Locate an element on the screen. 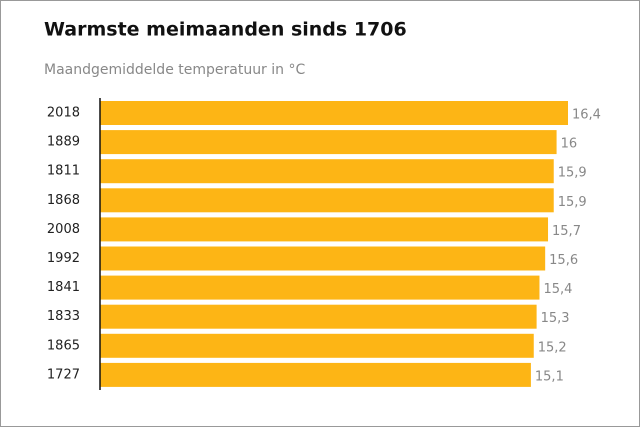  y-tick-label: 1833 is located at coordinates (63, 316).